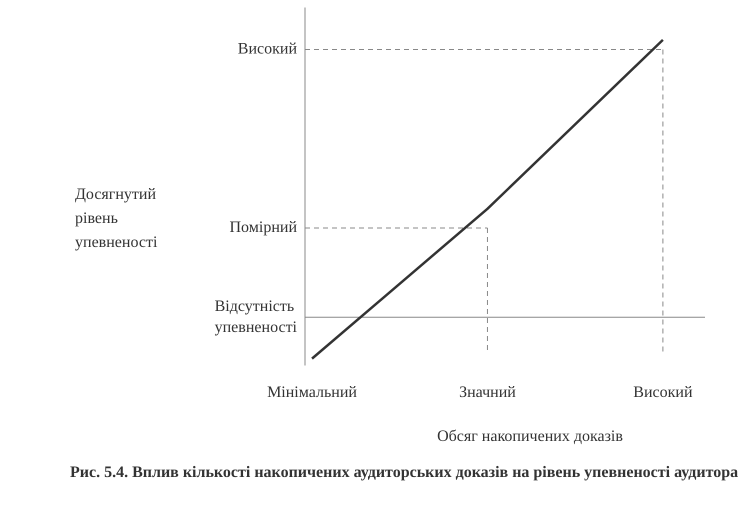 The height and width of the screenshot is (529, 752). I want to click on x-tick-label: Високий, so click(663, 393).